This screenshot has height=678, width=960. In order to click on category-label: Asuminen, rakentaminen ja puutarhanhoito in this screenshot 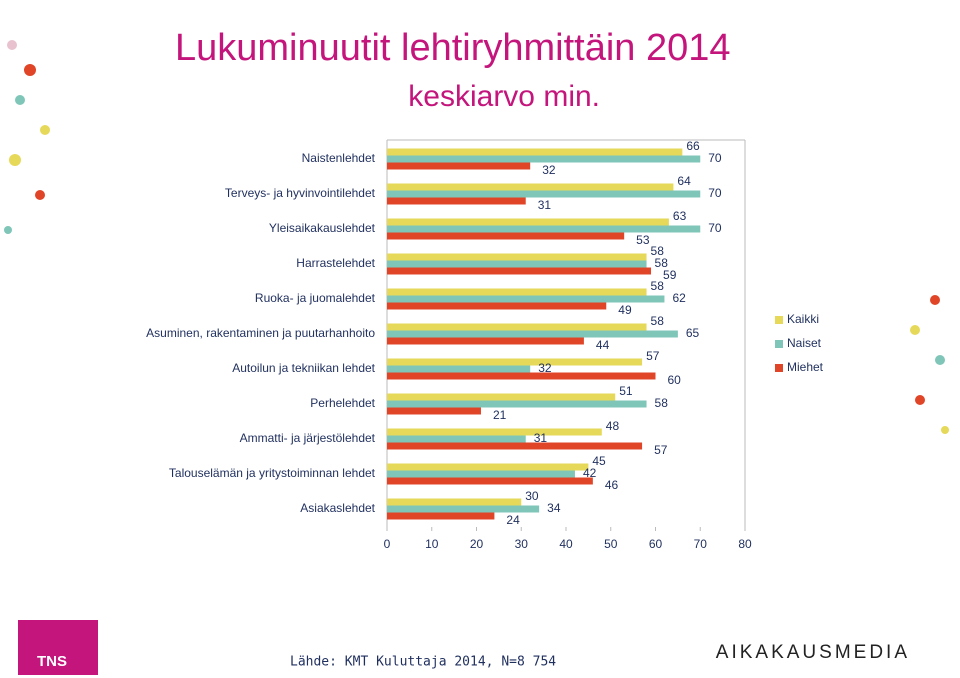, I will do `click(260, 333)`.